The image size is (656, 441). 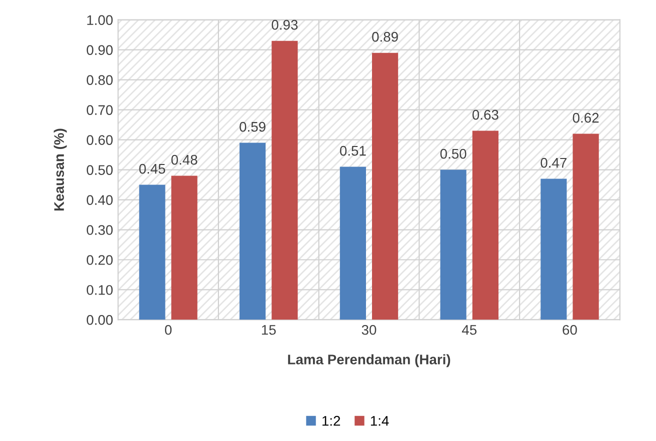 What do you see at coordinates (379, 421) in the screenshot?
I see `legend-label: 1:4` at bounding box center [379, 421].